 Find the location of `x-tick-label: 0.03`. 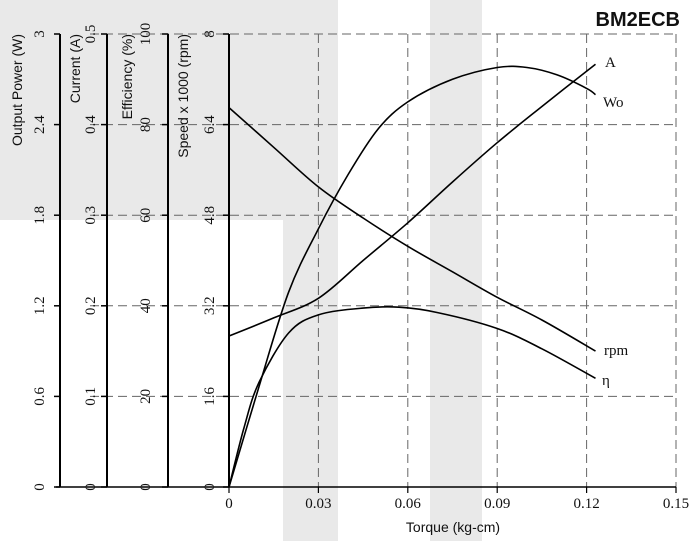

x-tick-label: 0.03 is located at coordinates (318, 504).